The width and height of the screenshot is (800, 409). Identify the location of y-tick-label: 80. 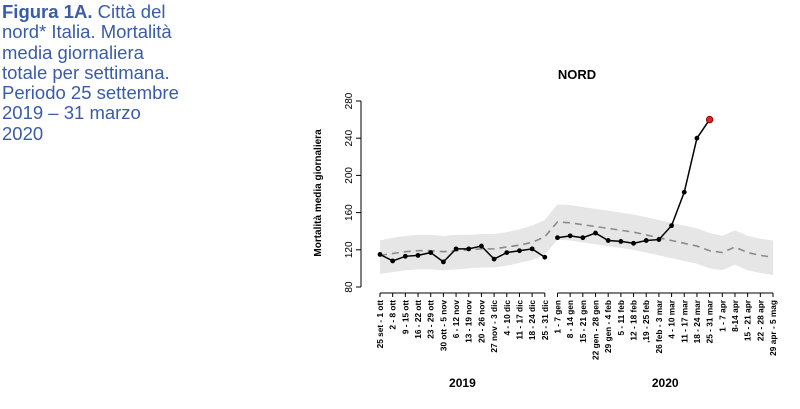
(349, 287).